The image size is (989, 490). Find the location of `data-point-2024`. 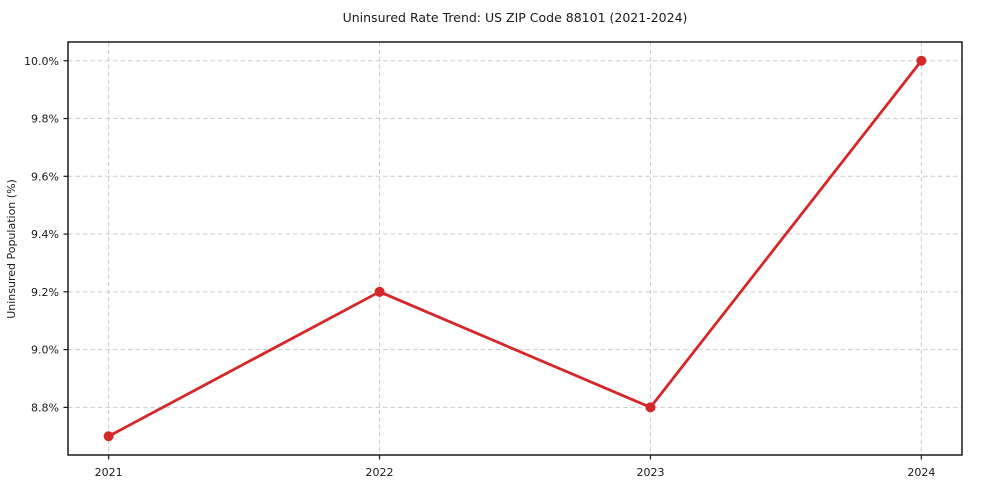

data-point-2024 is located at coordinates (921, 60).